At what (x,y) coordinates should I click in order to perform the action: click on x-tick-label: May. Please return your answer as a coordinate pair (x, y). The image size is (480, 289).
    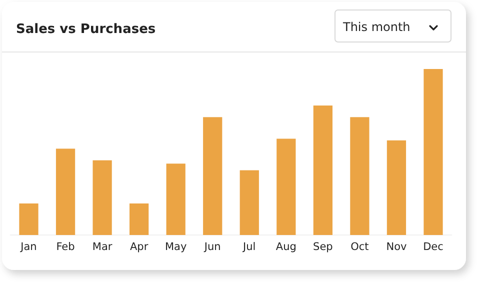
    Looking at the image, I should click on (175, 247).